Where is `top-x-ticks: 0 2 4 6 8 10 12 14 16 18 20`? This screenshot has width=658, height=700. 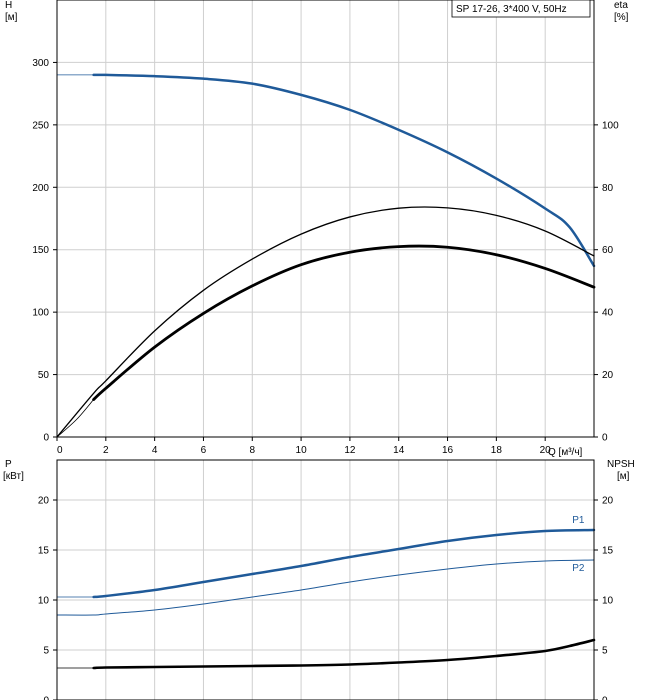
top-x-ticks: 0 2 4 6 8 10 12 14 16 18 20 is located at coordinates (304, 446).